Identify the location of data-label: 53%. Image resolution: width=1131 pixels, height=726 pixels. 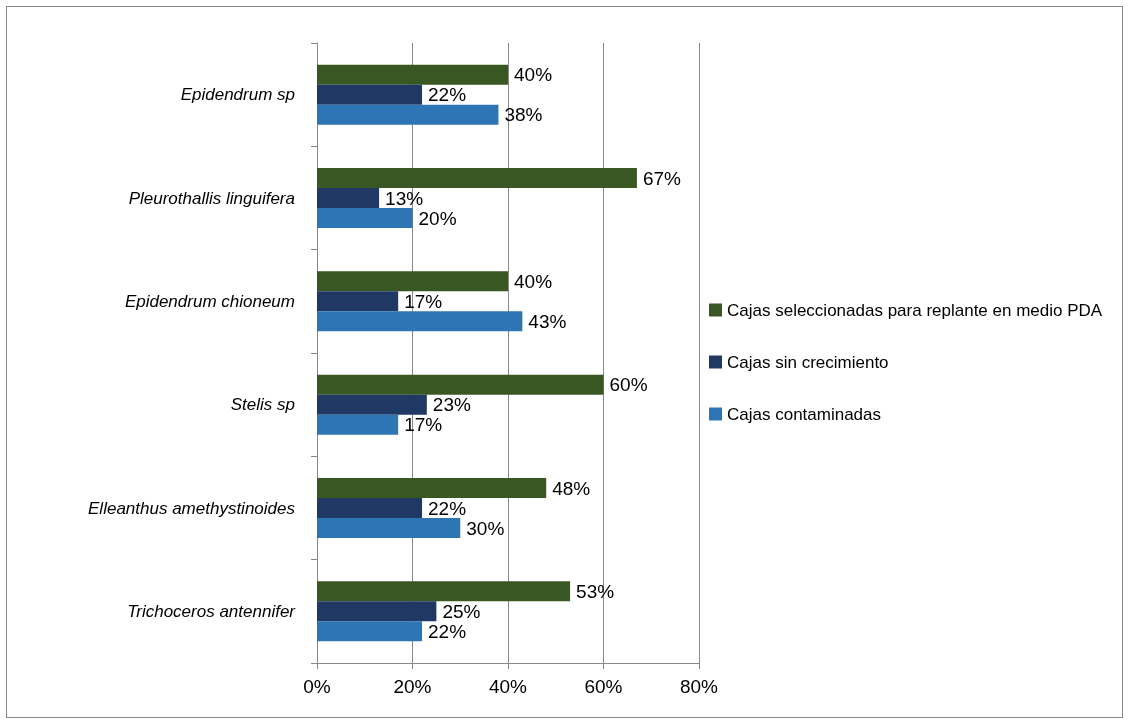
(595, 591).